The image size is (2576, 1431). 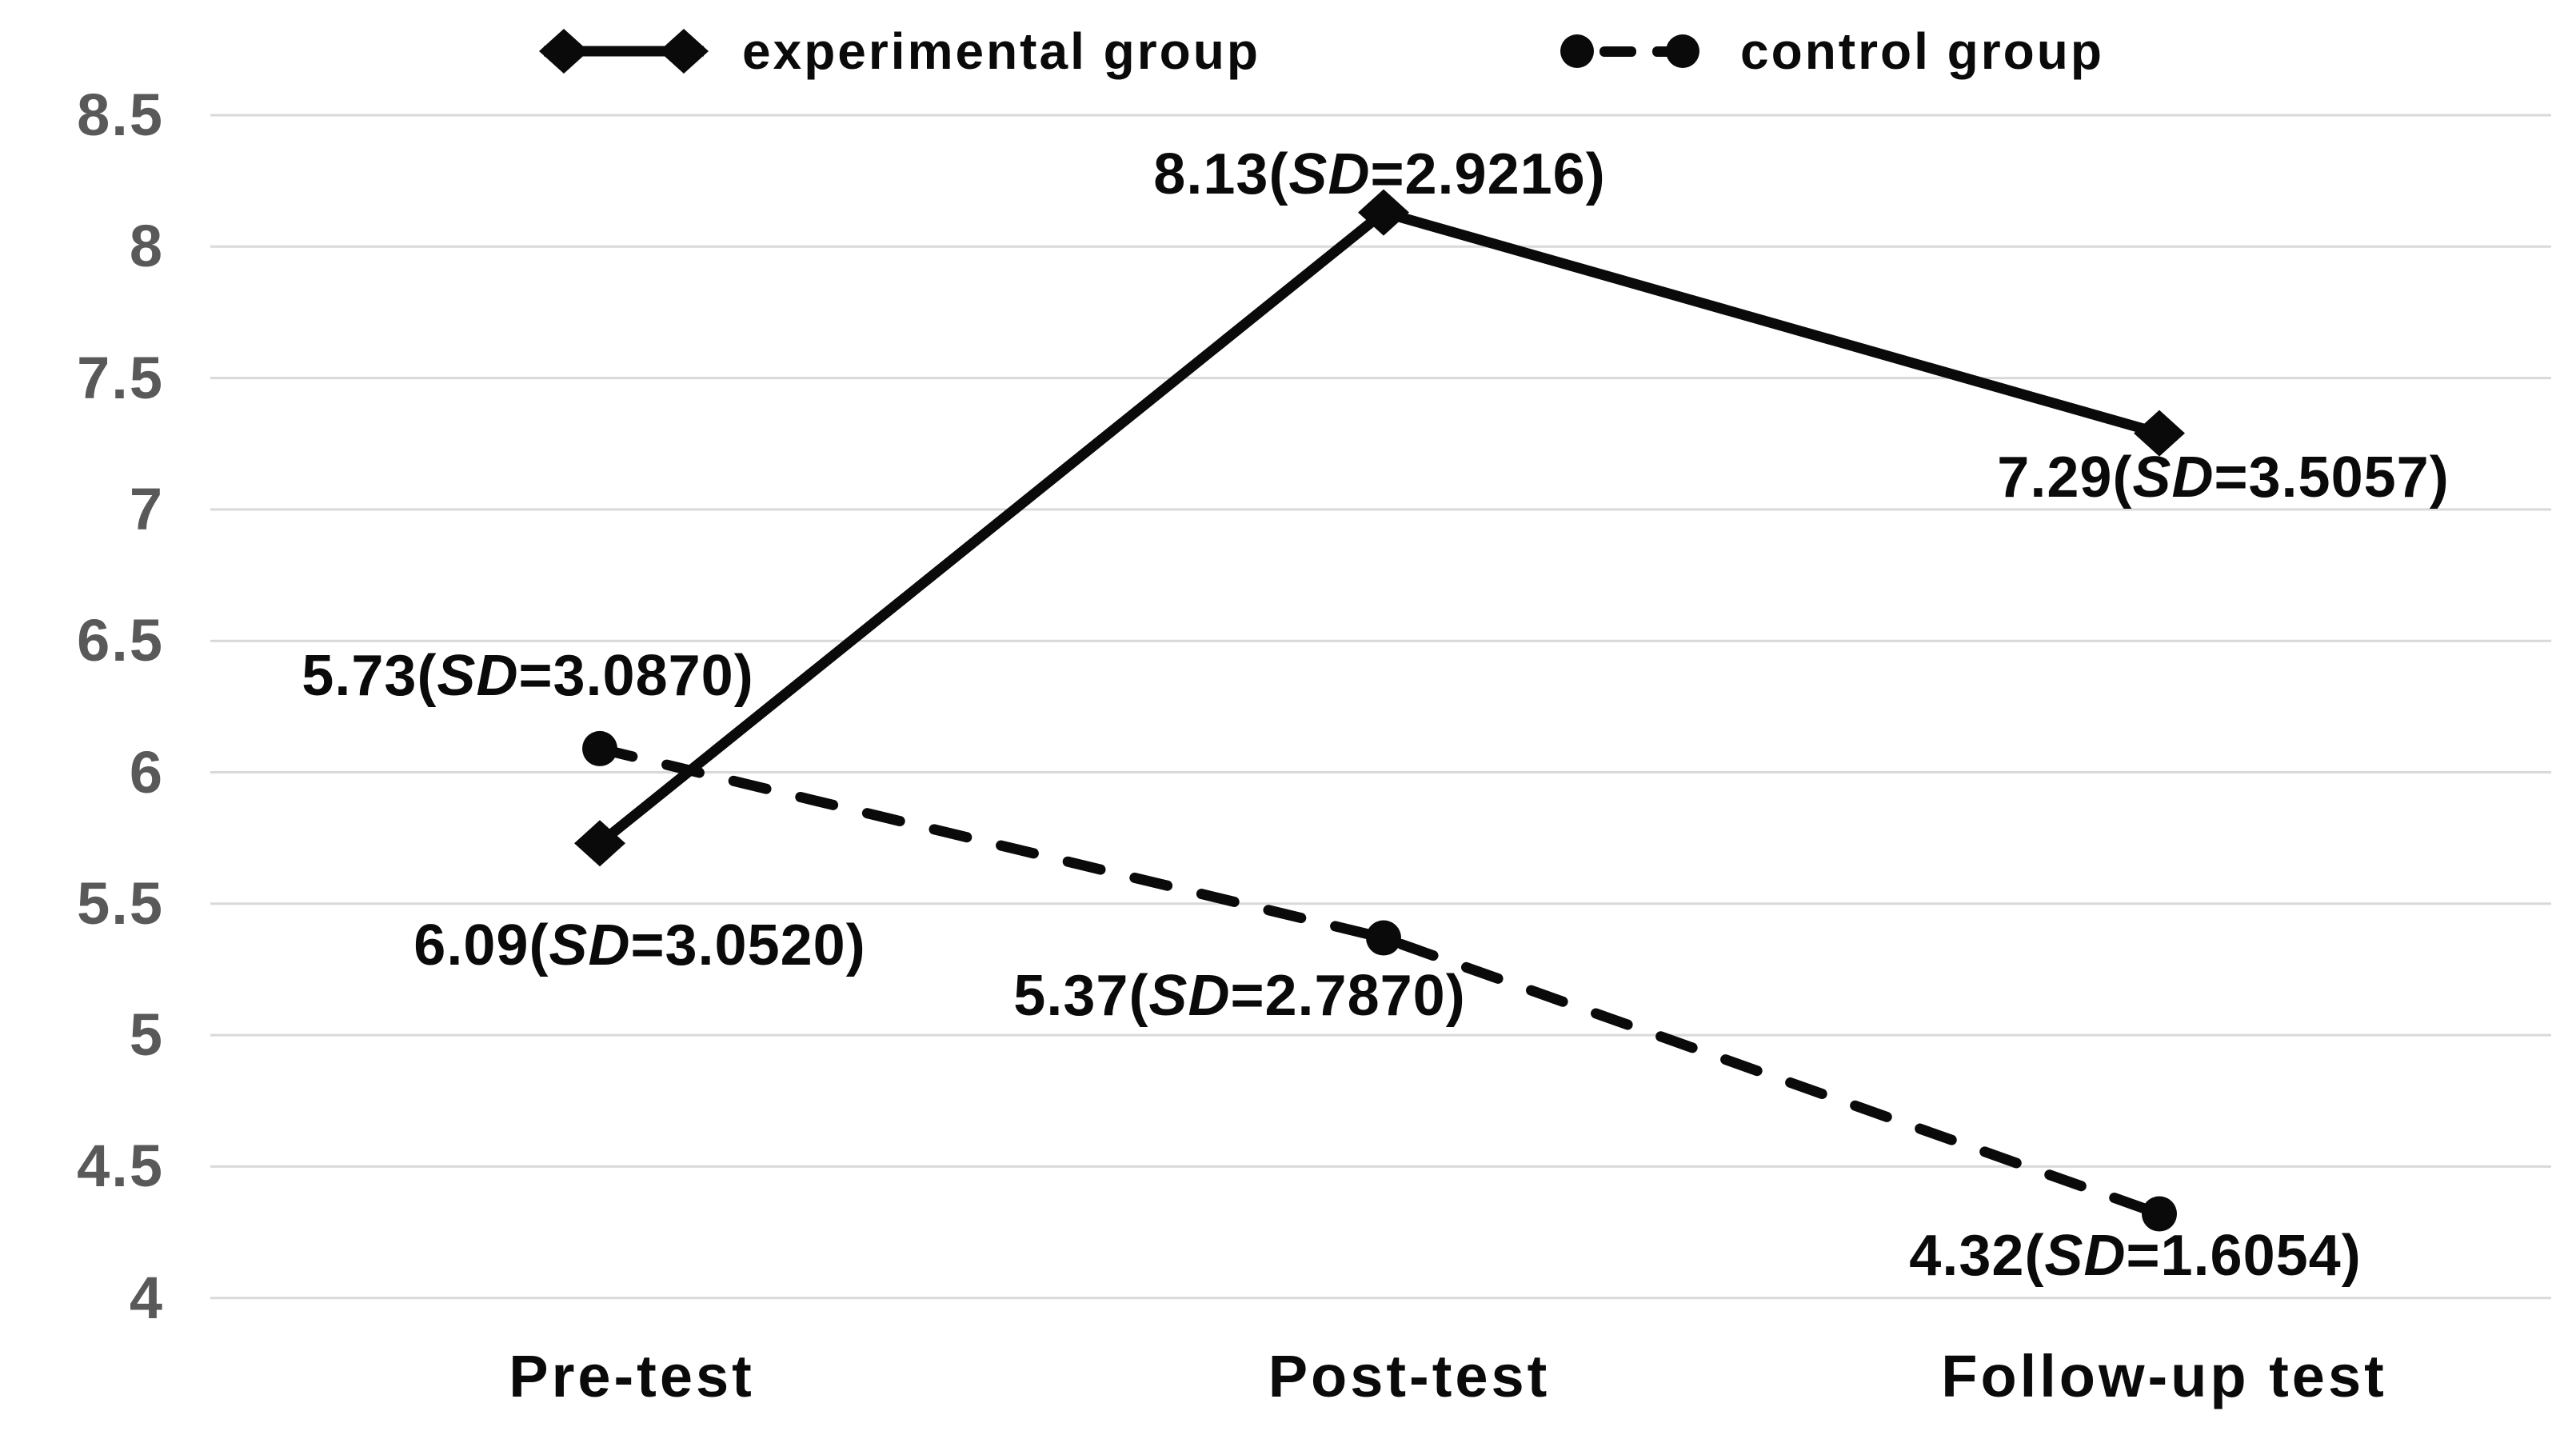 I want to click on legend-item-experimental: experimental group, so click(x=894, y=51).